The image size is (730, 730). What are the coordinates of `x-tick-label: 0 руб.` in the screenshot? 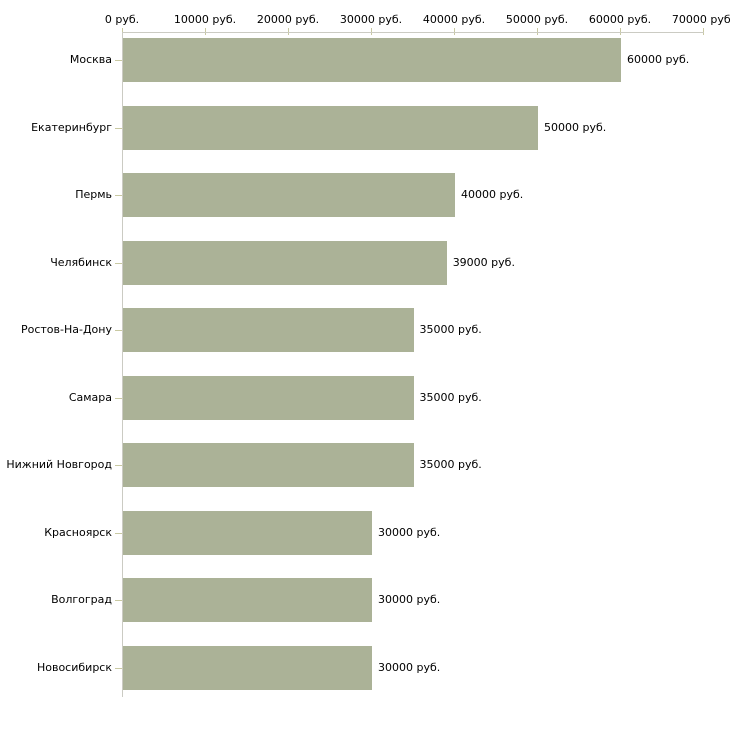 It's located at (122, 19).